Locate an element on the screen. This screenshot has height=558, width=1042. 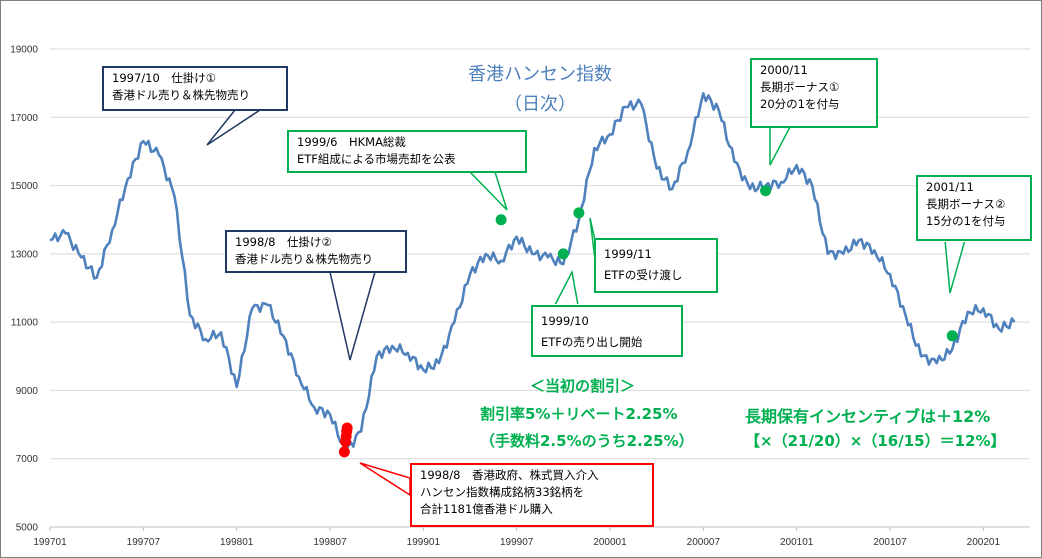
annotation-line: 1998/8 香港政府、株式買入介入 is located at coordinates (509, 475).